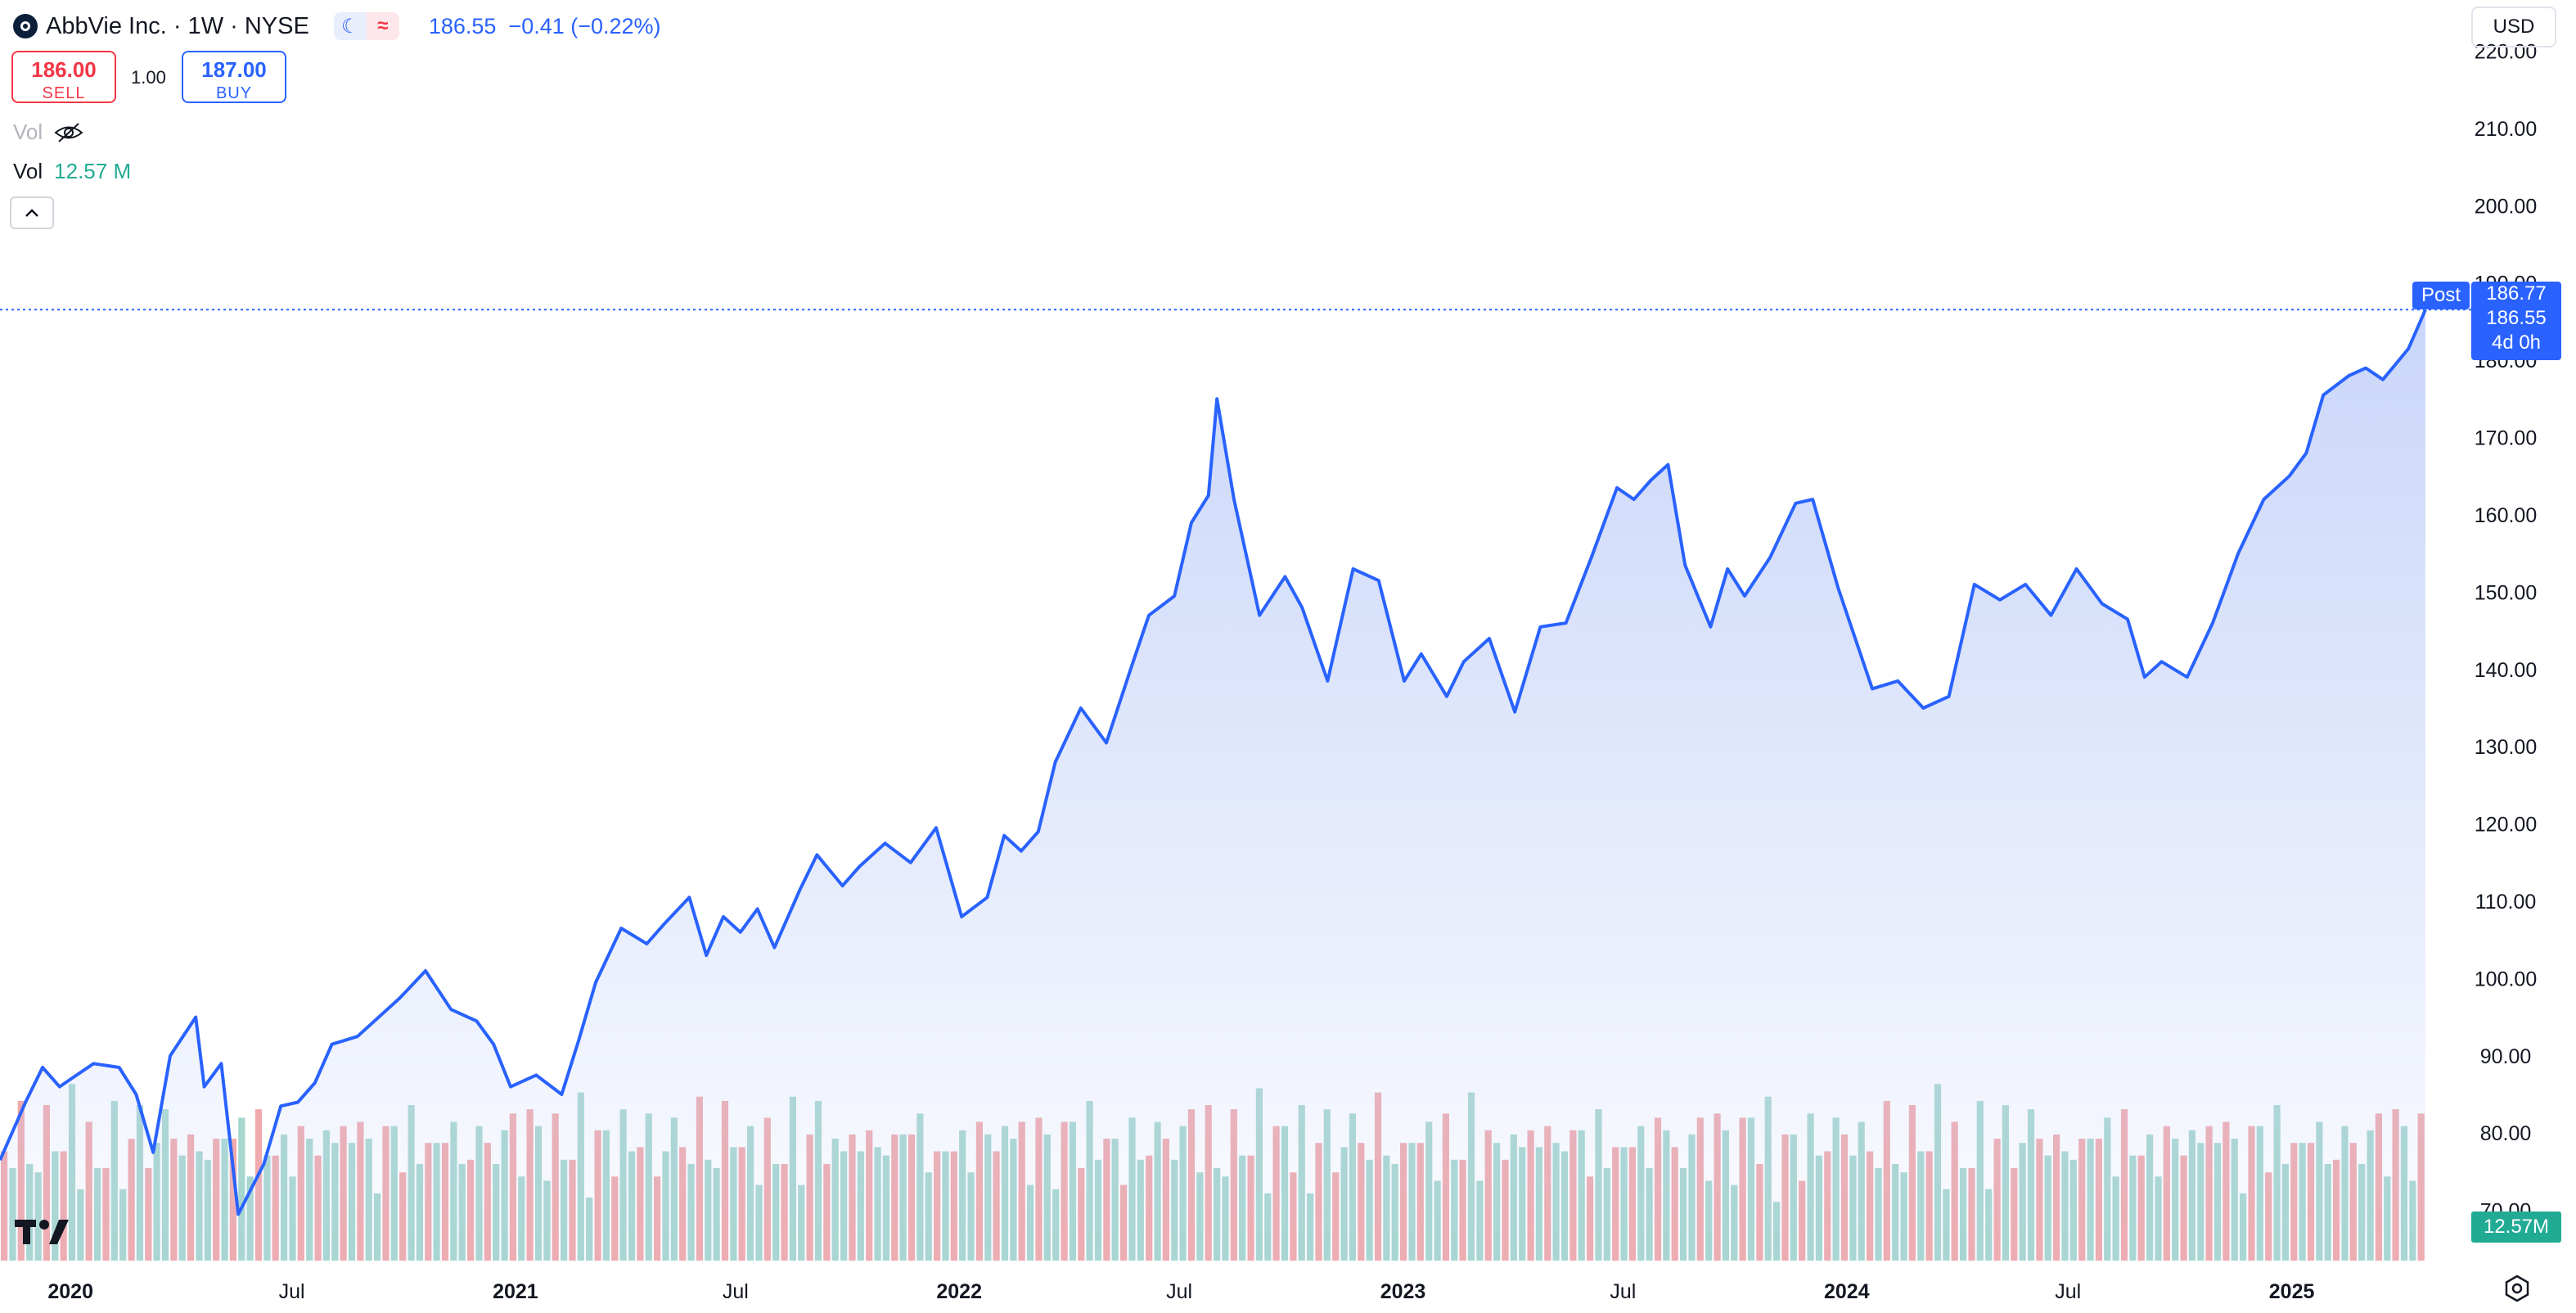  I want to click on y-tick-label: 210.00, so click(2506, 129).